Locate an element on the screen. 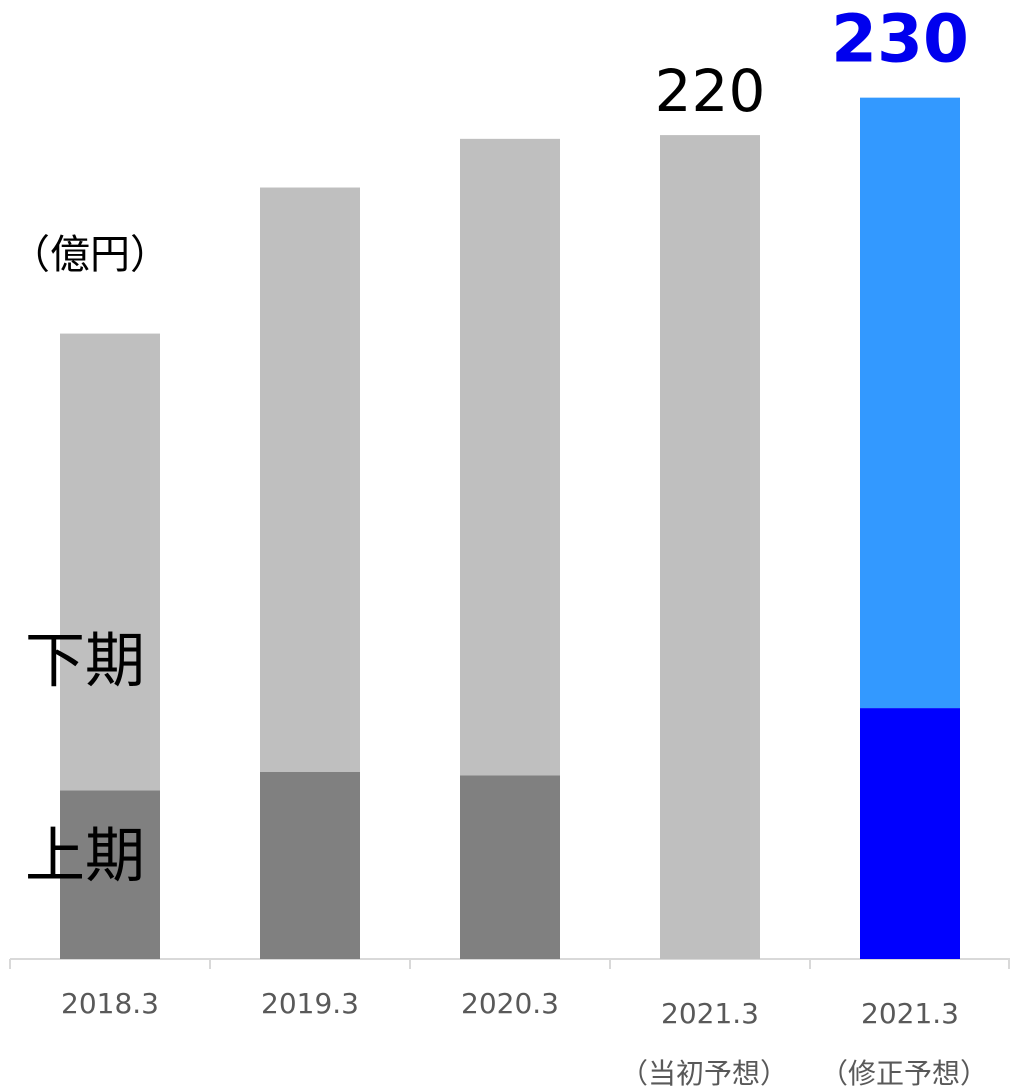 The height and width of the screenshot is (1091, 1010). series-label: 下期 is located at coordinates (85, 662).